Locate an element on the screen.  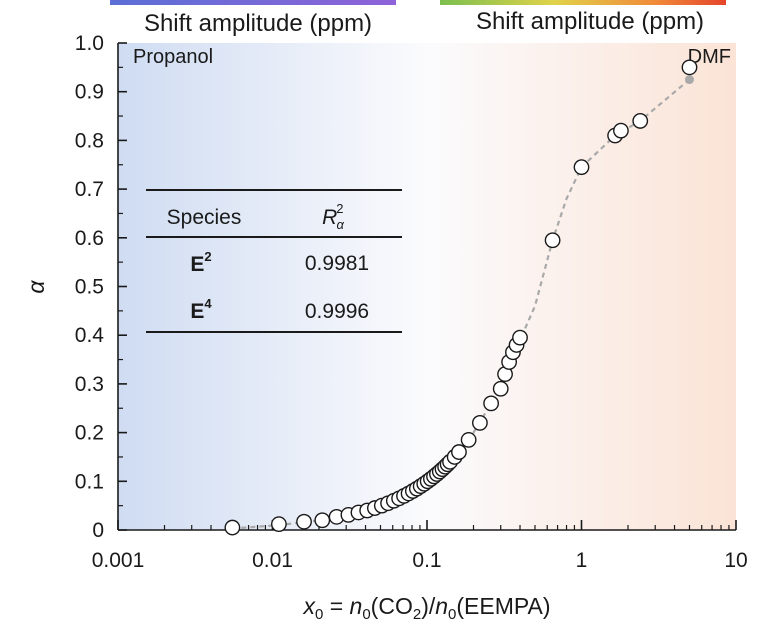
r2-table: Species R2 α E2 0.9981 E4 0.9996 is located at coordinates (274, 261).